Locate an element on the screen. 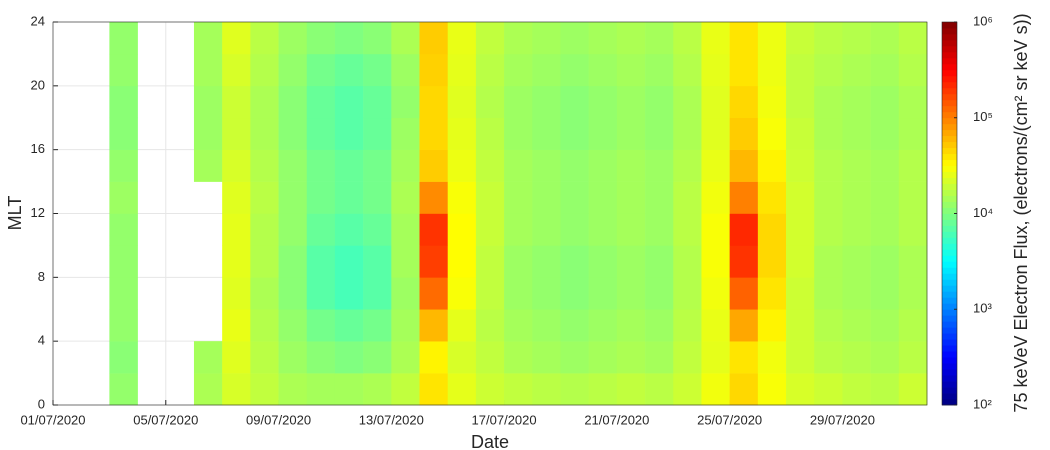  y-tick-label: 16 is located at coordinates (38, 148).